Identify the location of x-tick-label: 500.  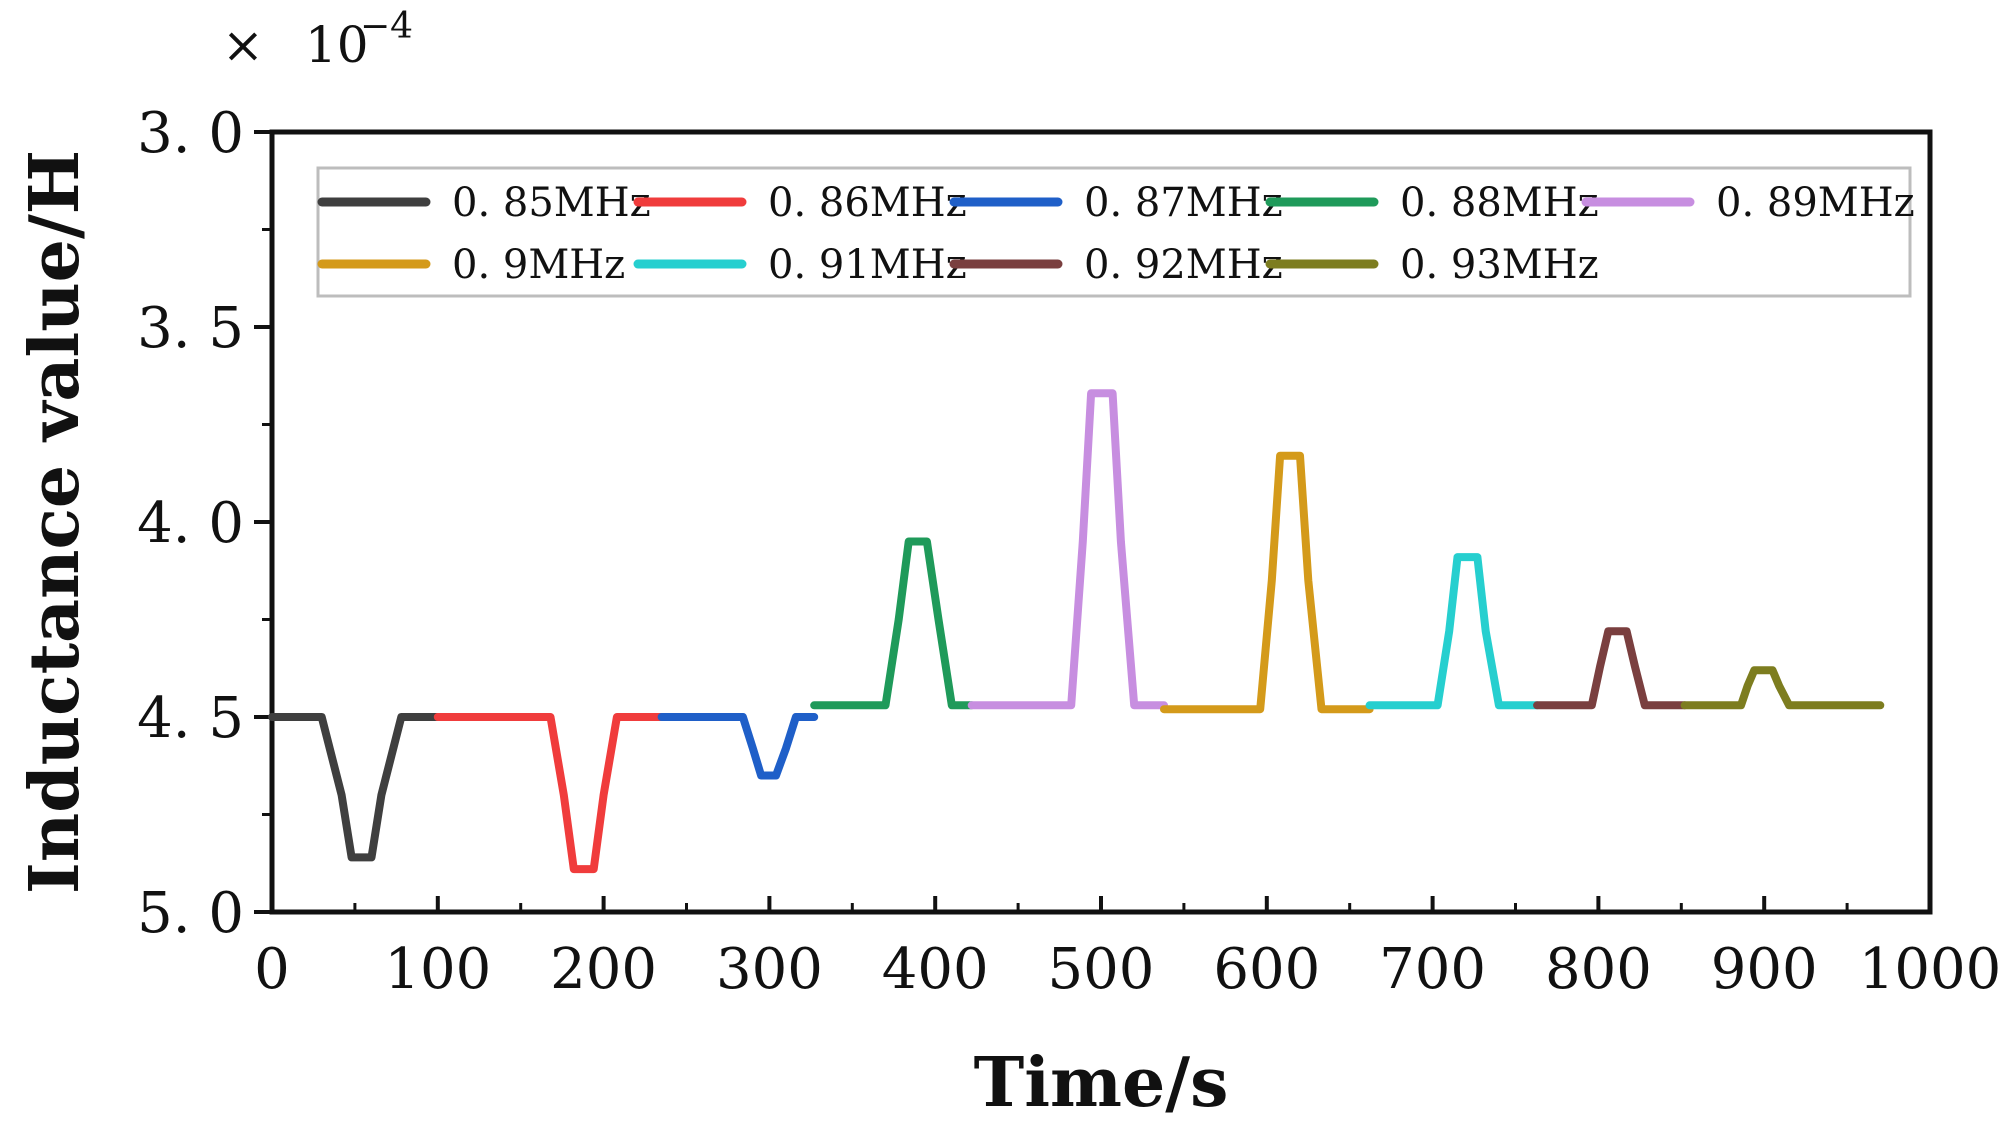
(1101, 969).